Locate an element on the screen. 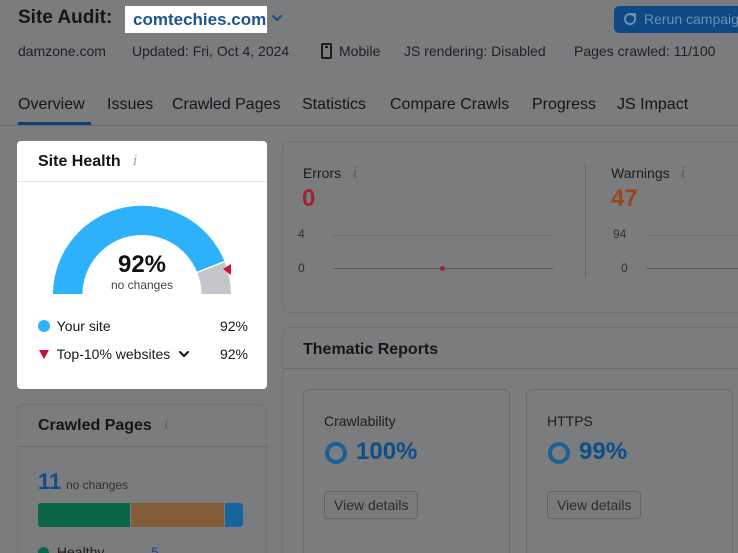 The image size is (738, 553). tab-issues: Issues is located at coordinates (130, 104).